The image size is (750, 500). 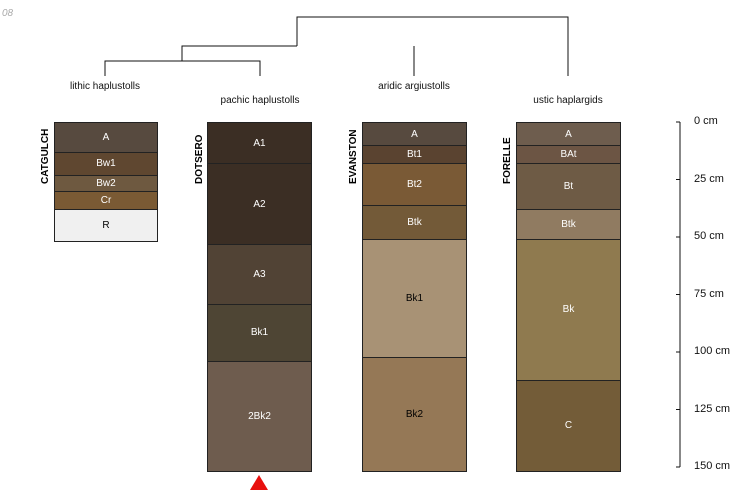 I want to click on profile-dotsero: A1 A2 A3 Bk1 2Bk2, so click(x=259, y=297).